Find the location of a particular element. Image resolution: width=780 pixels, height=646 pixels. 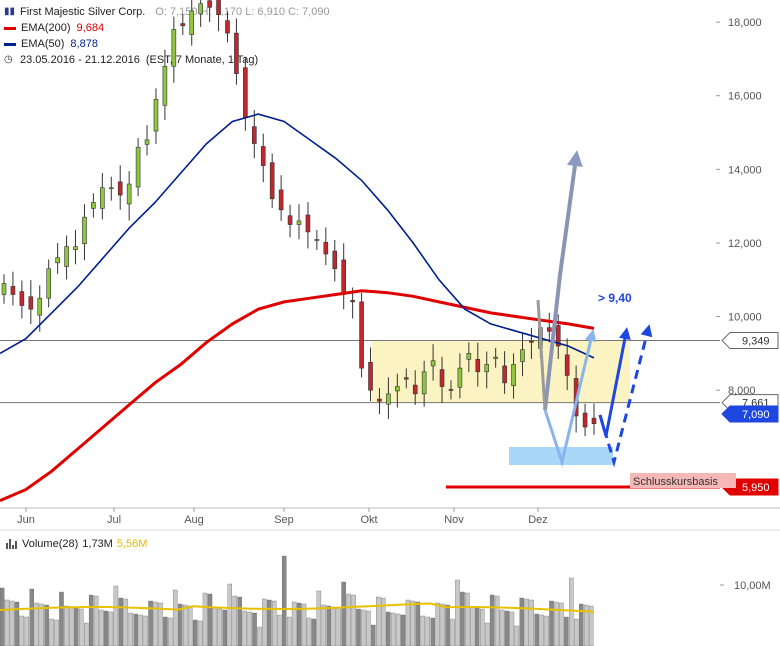

x-tick-label: Sep is located at coordinates (284, 520).